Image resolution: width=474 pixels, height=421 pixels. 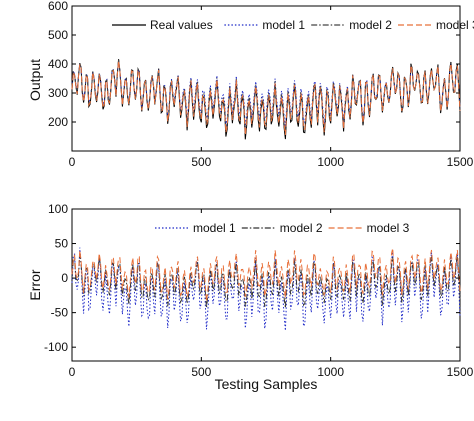 I want to click on output-ytick-label: 400, so click(x=58, y=64).